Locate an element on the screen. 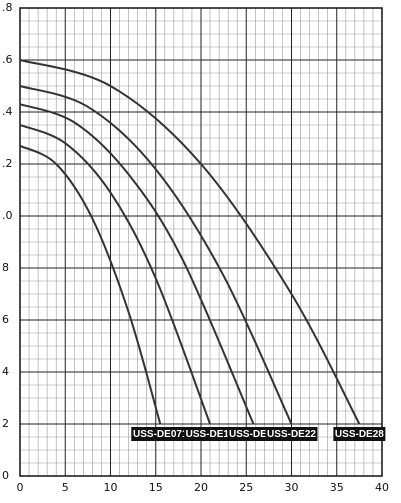  y-tick-label: .0 is located at coordinates (7, 215).